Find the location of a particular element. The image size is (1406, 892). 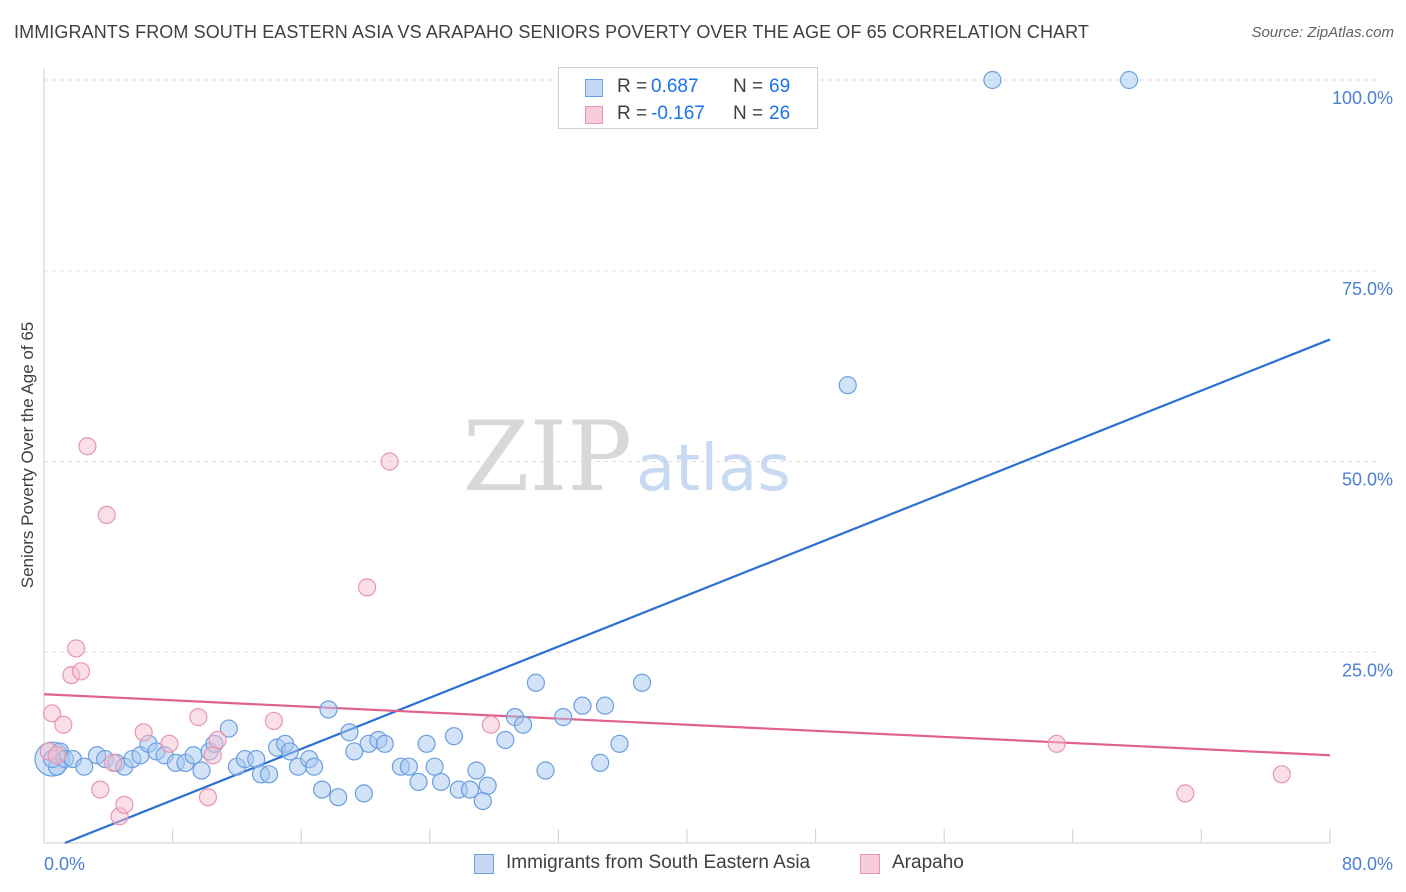

y-tick-label: 50.0% is located at coordinates (1367, 480).